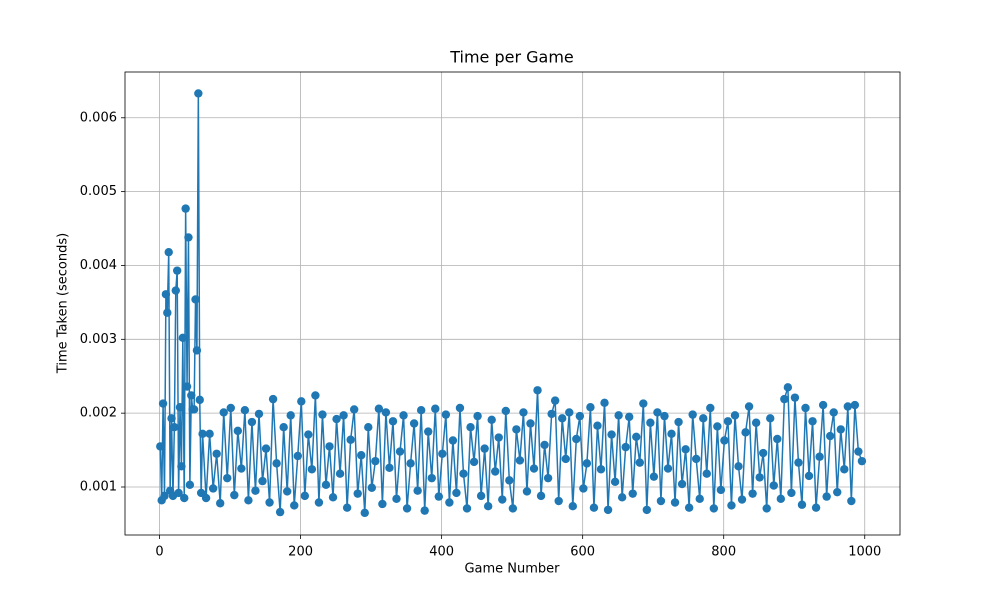  I want to click on x-tick-label: 800, so click(723, 552).